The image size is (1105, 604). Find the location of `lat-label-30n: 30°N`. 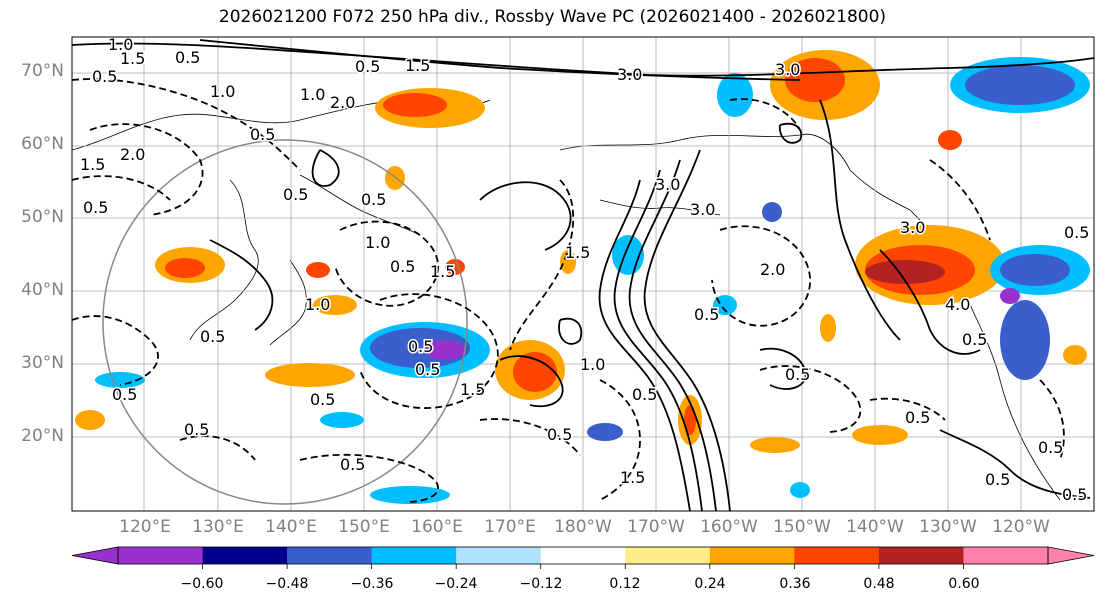

lat-label-30n: 30°N is located at coordinates (42, 363).